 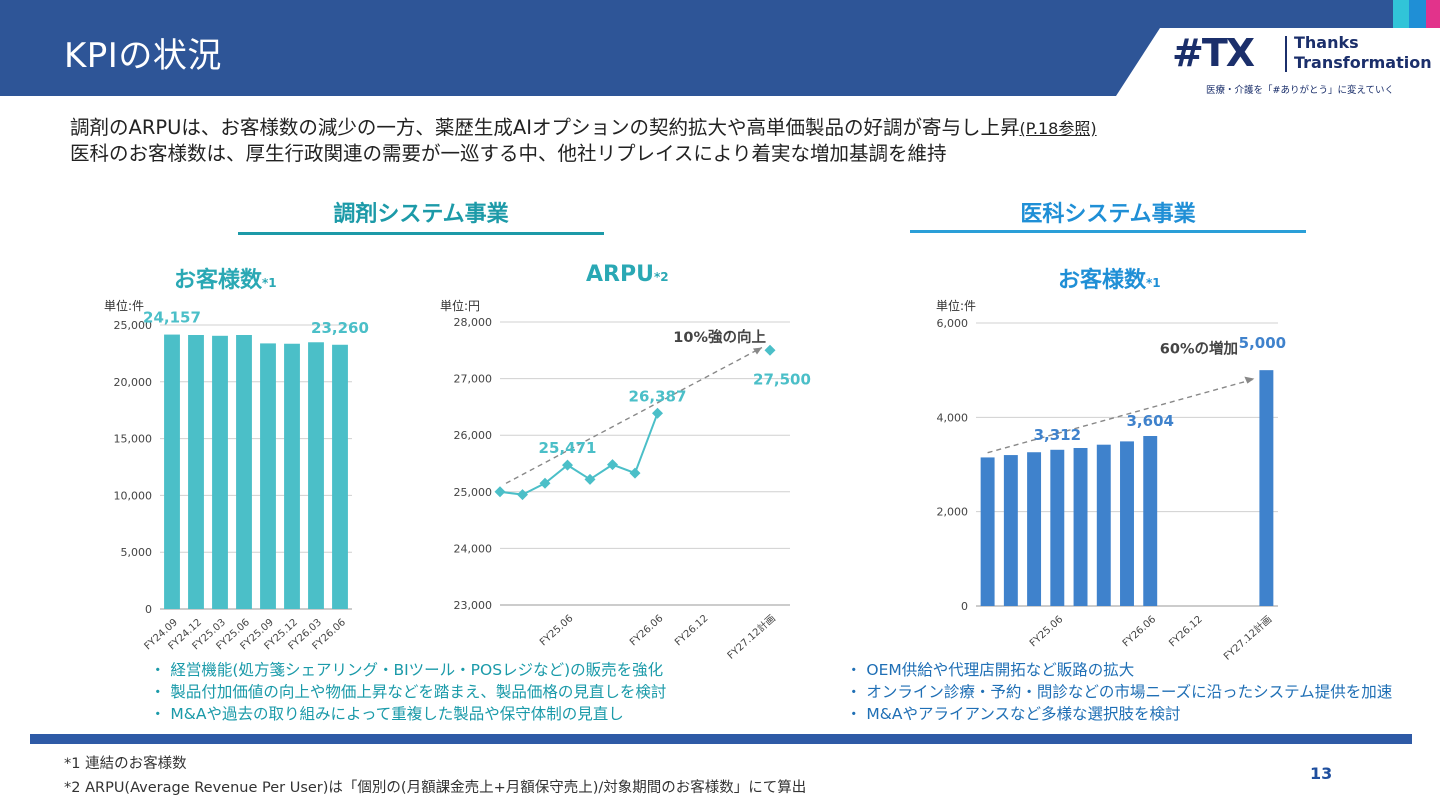 What do you see at coordinates (658, 396) in the screenshot?
I see `data-label: 26,387` at bounding box center [658, 396].